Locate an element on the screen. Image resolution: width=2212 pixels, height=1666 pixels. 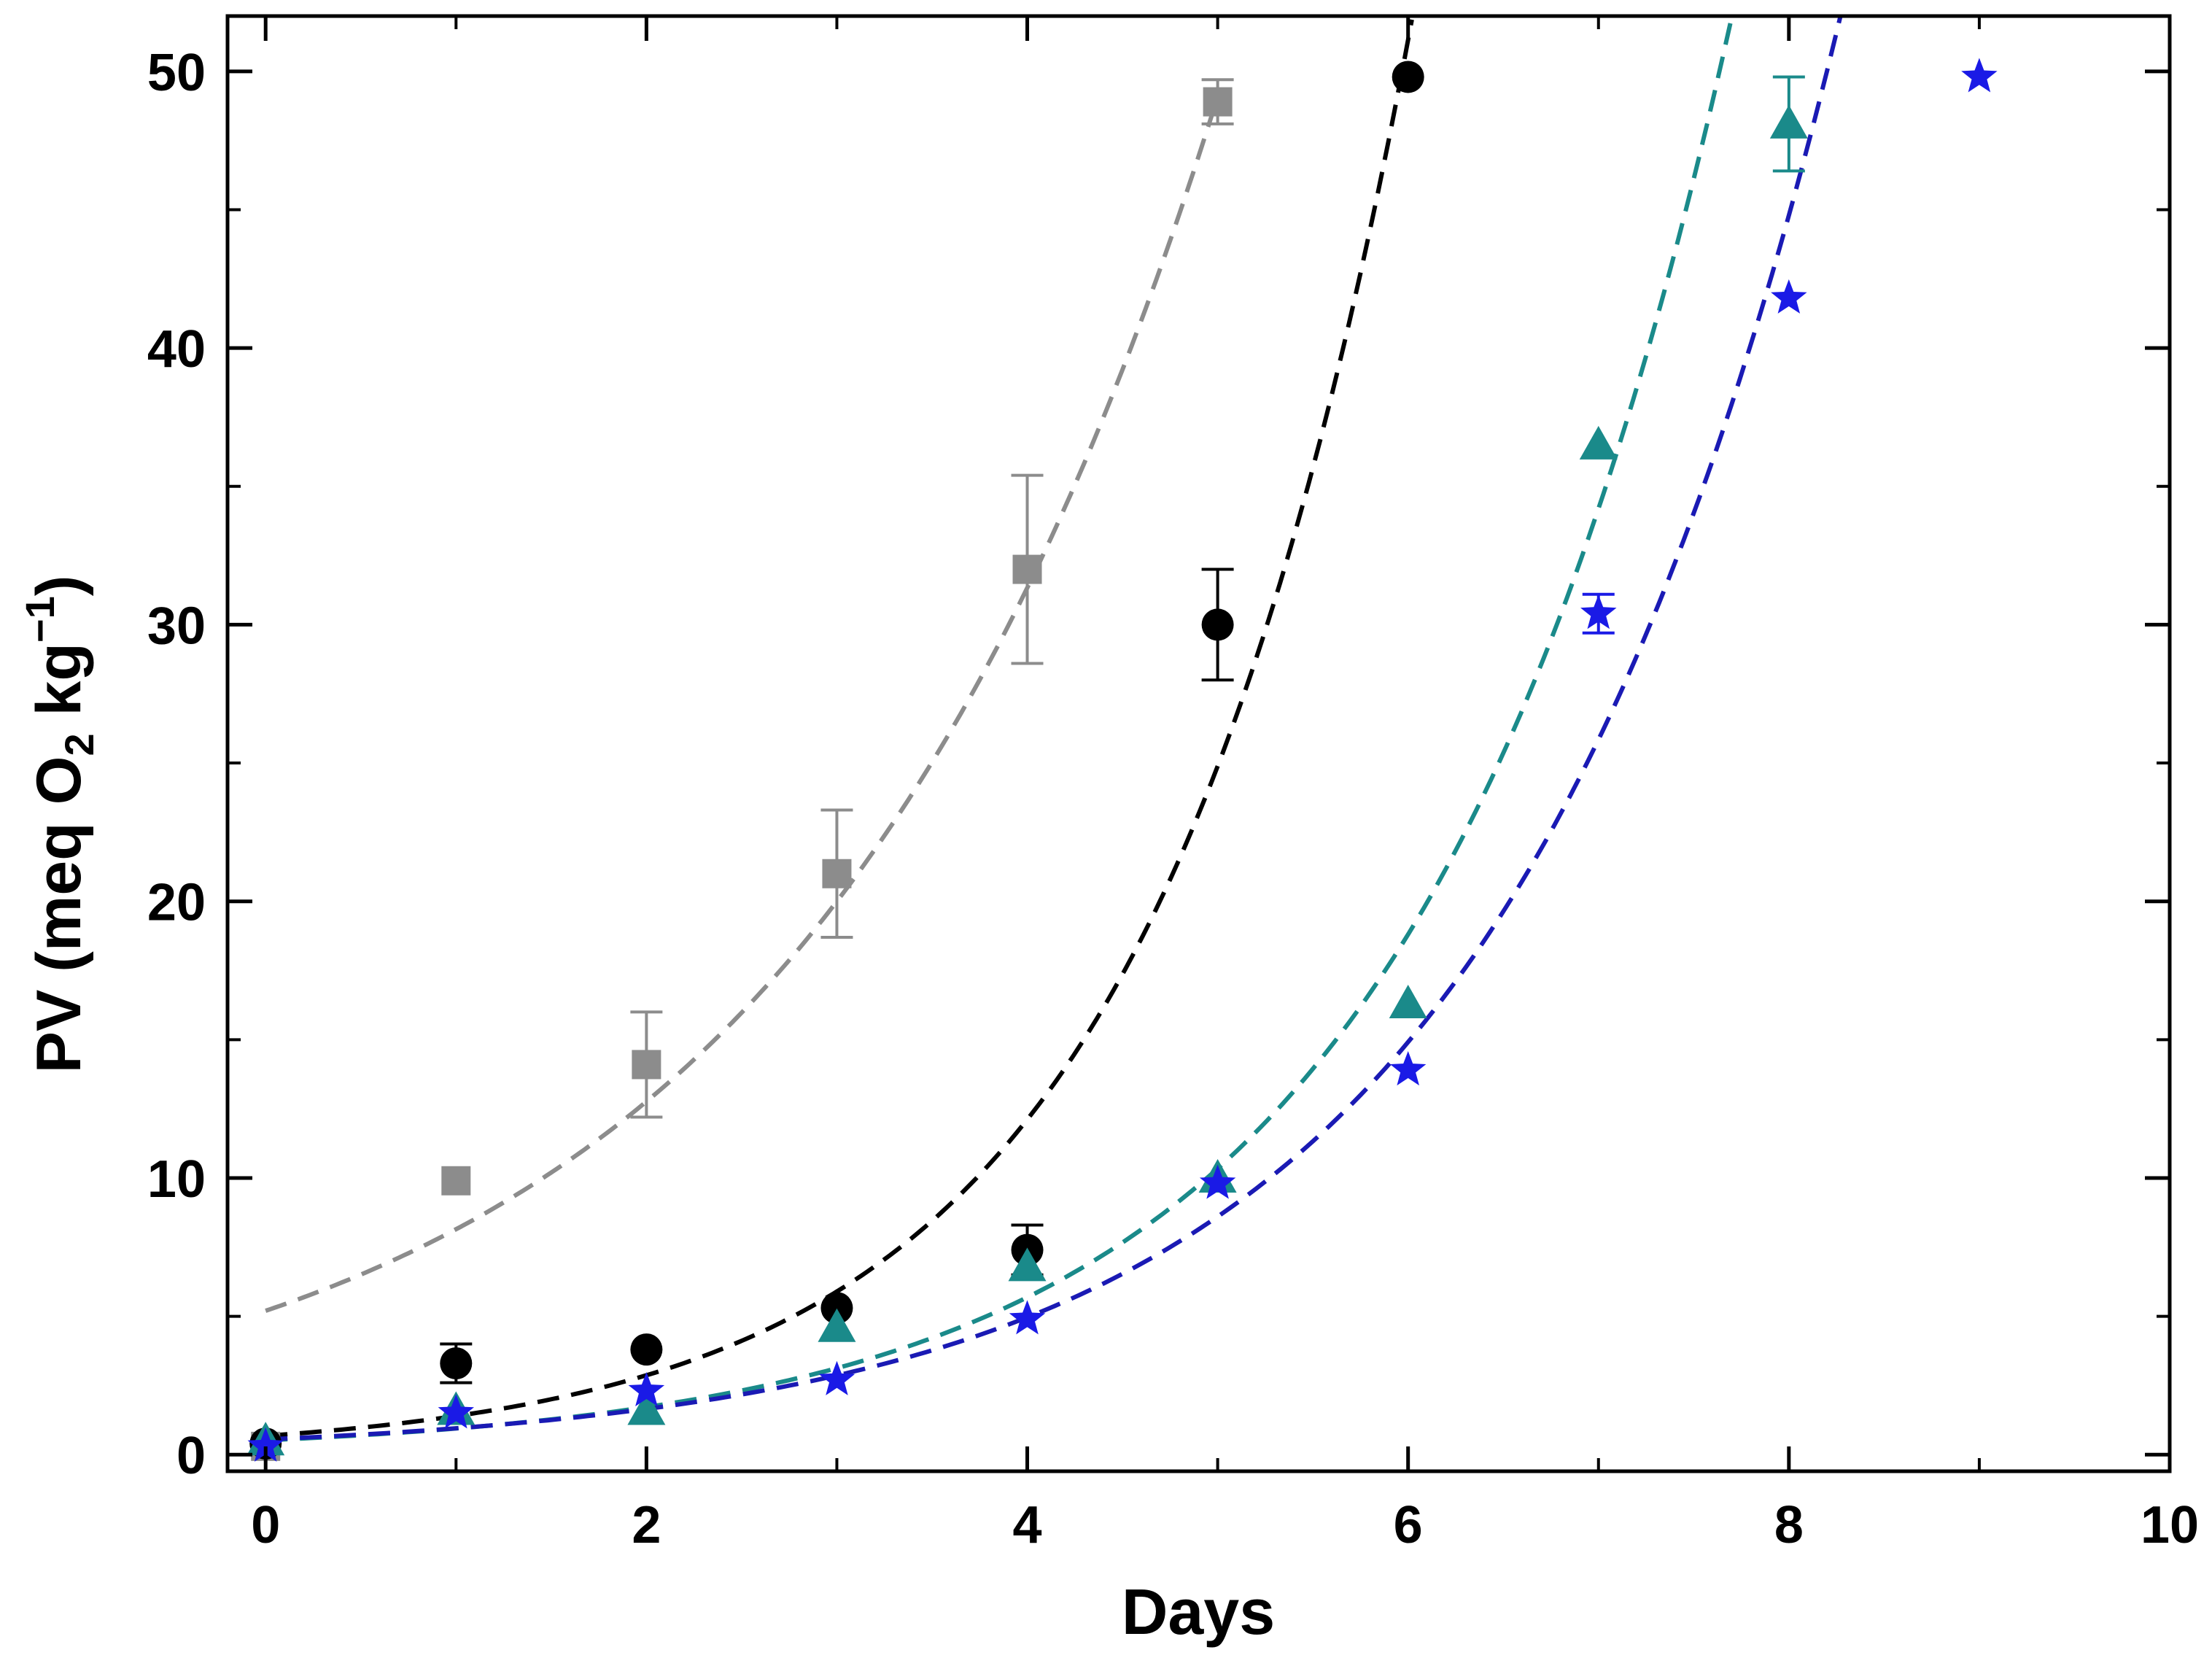
y-tick-label: 0 is located at coordinates (191, 1456).